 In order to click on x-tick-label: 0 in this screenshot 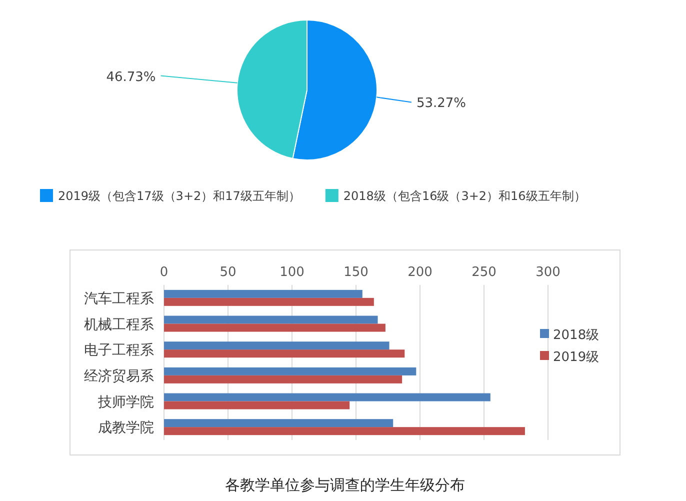, I will do `click(164, 272)`.